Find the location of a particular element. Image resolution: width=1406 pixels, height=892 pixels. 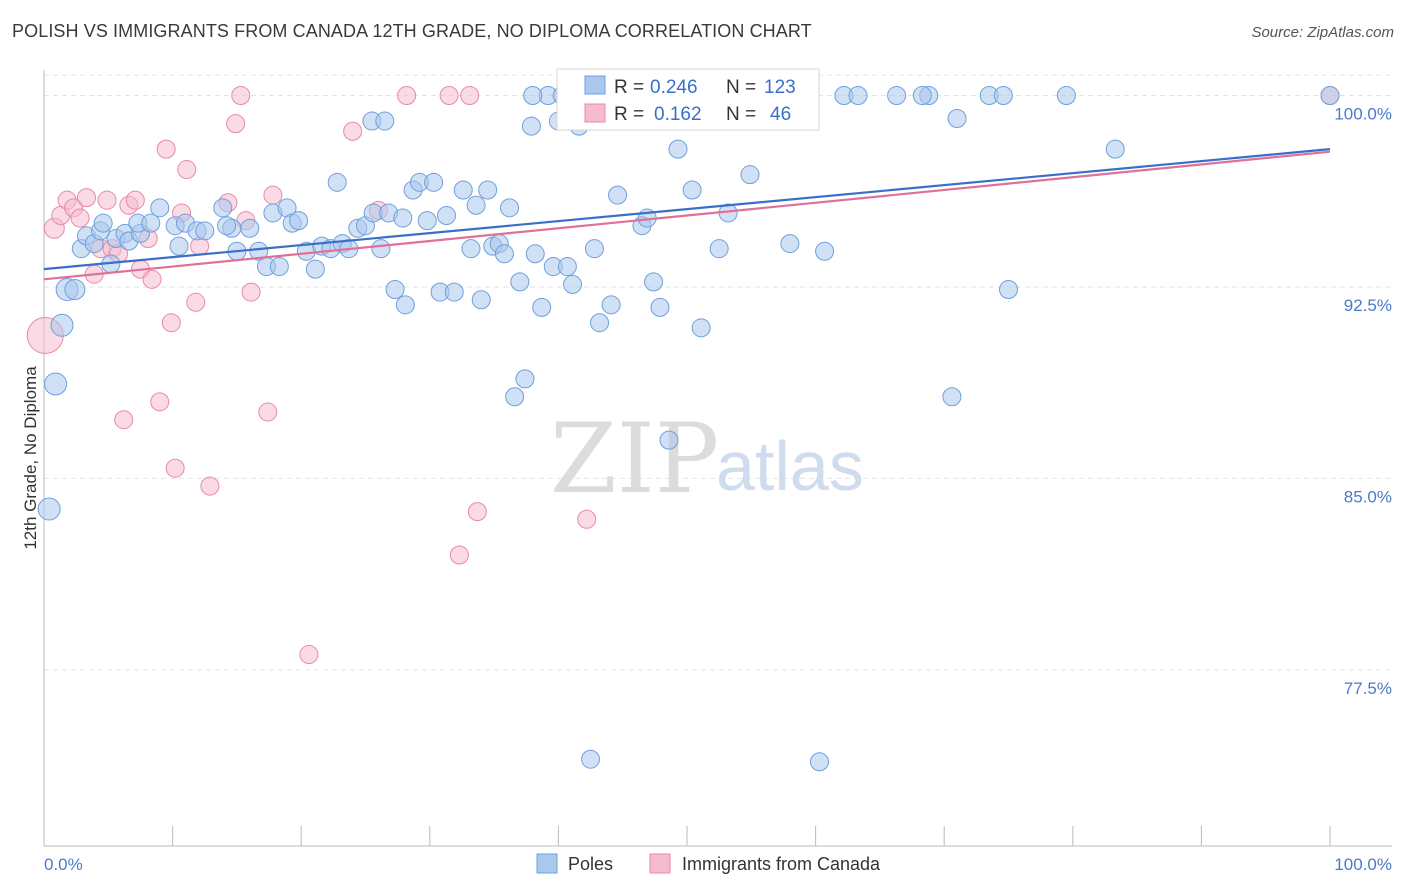

legend-r-value-canada: 0.162 is located at coordinates (678, 114).